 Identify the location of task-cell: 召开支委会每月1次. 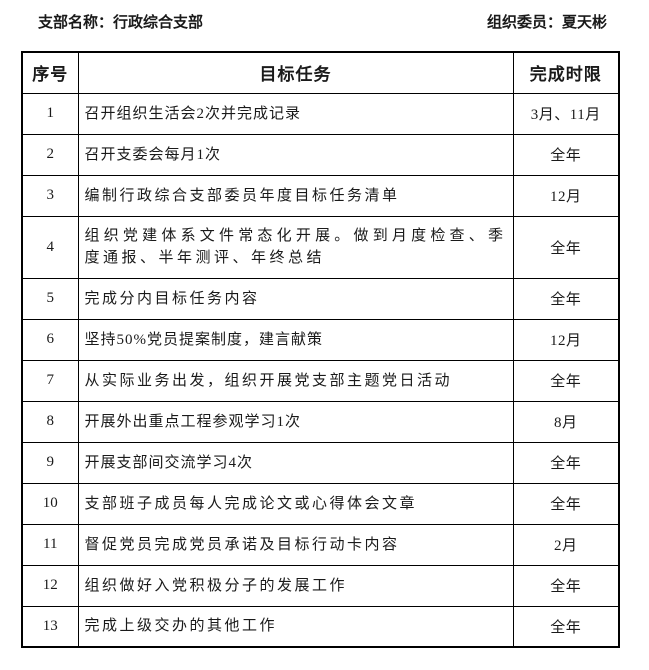
(295, 154).